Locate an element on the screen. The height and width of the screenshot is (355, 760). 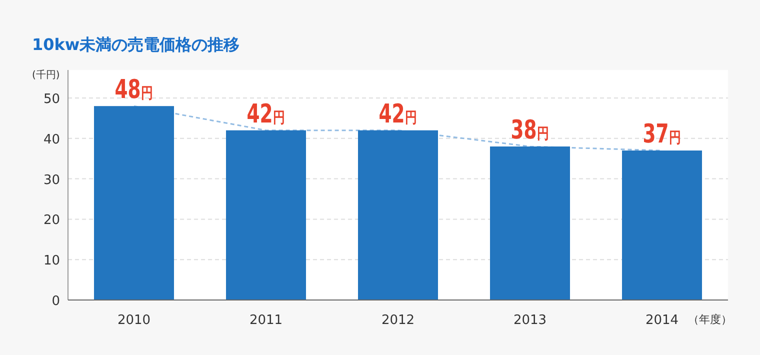
y-tick-label: 0 is located at coordinates (56, 301).